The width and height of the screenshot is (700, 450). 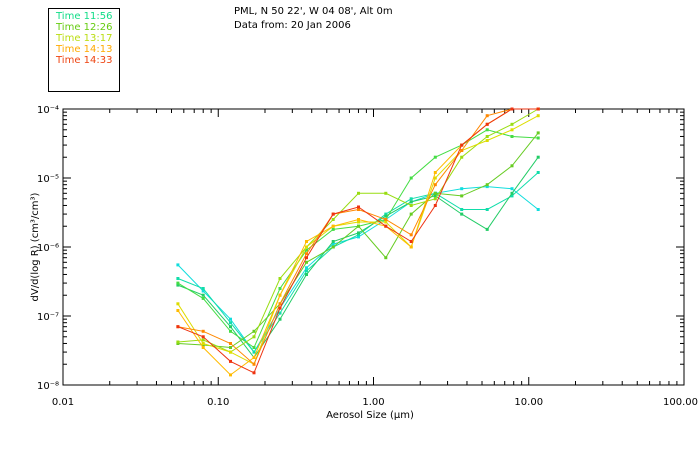 I want to click on x-tick-label: 1.00, so click(x=373, y=402).